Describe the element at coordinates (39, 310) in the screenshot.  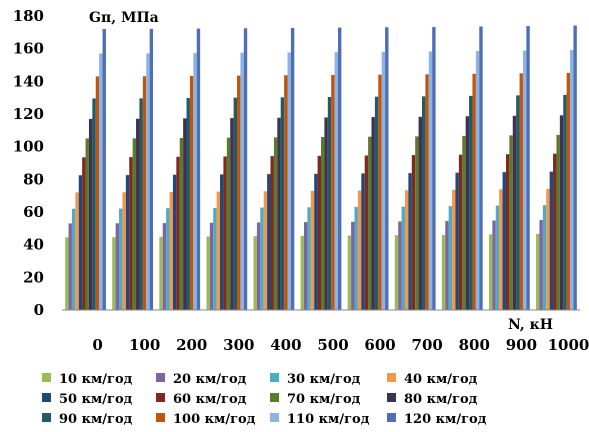
I see `y-tick-label: 0` at that location.